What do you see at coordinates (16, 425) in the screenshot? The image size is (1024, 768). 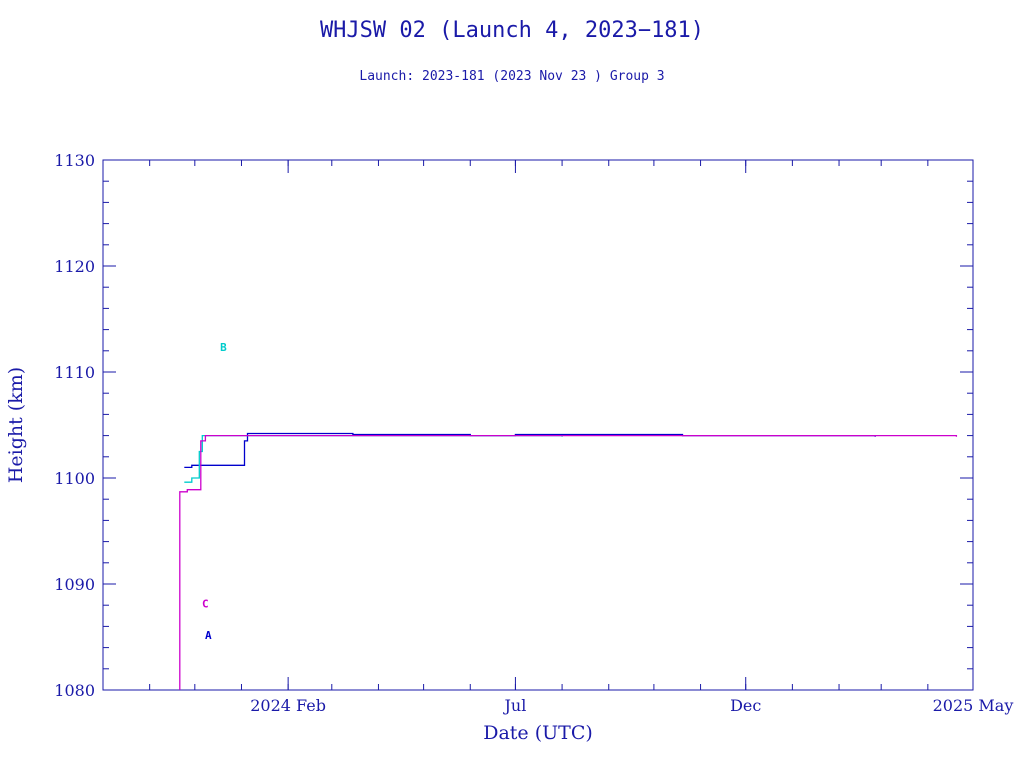 I see `y-axis-label: Height (km)` at bounding box center [16, 425].